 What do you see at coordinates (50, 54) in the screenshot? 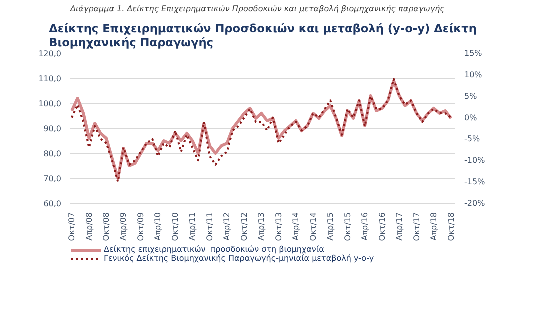
I see `y-tick-label: 120,0` at bounding box center [50, 54].